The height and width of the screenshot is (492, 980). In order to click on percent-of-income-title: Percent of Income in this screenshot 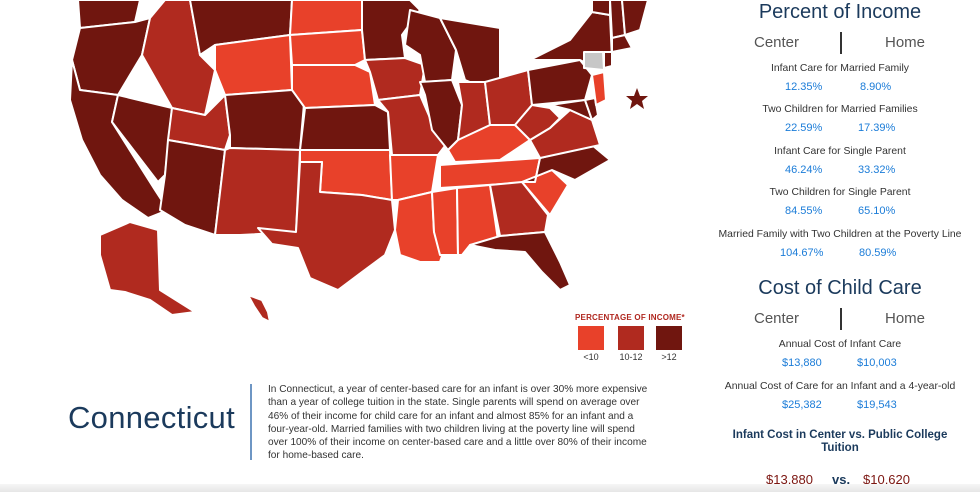, I will do `click(840, 12)`.